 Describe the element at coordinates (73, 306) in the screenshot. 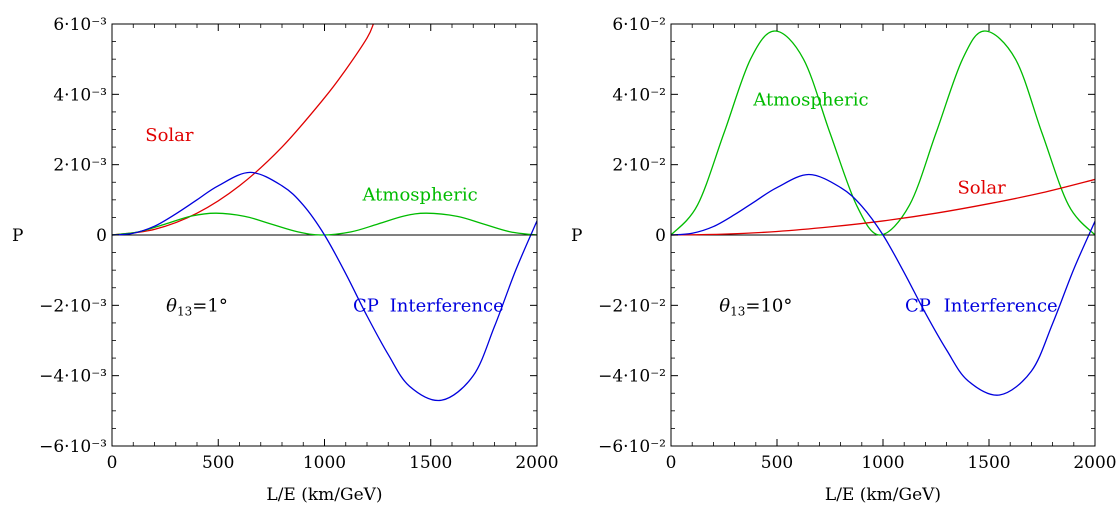

I see `y-tick-label: −2·10⁻³` at that location.